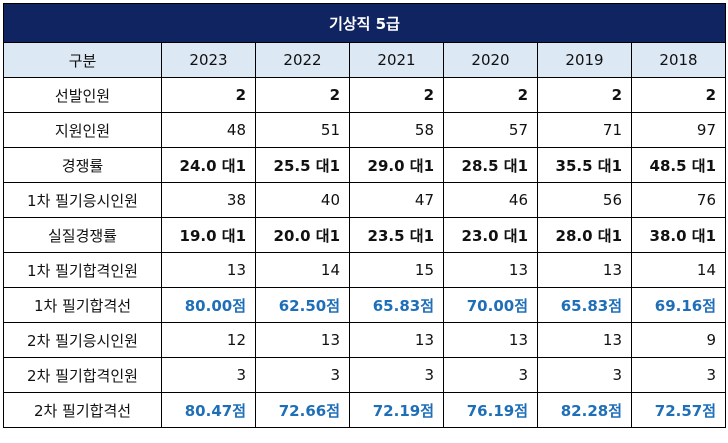  I want to click on header-label: 구분, so click(82, 60).